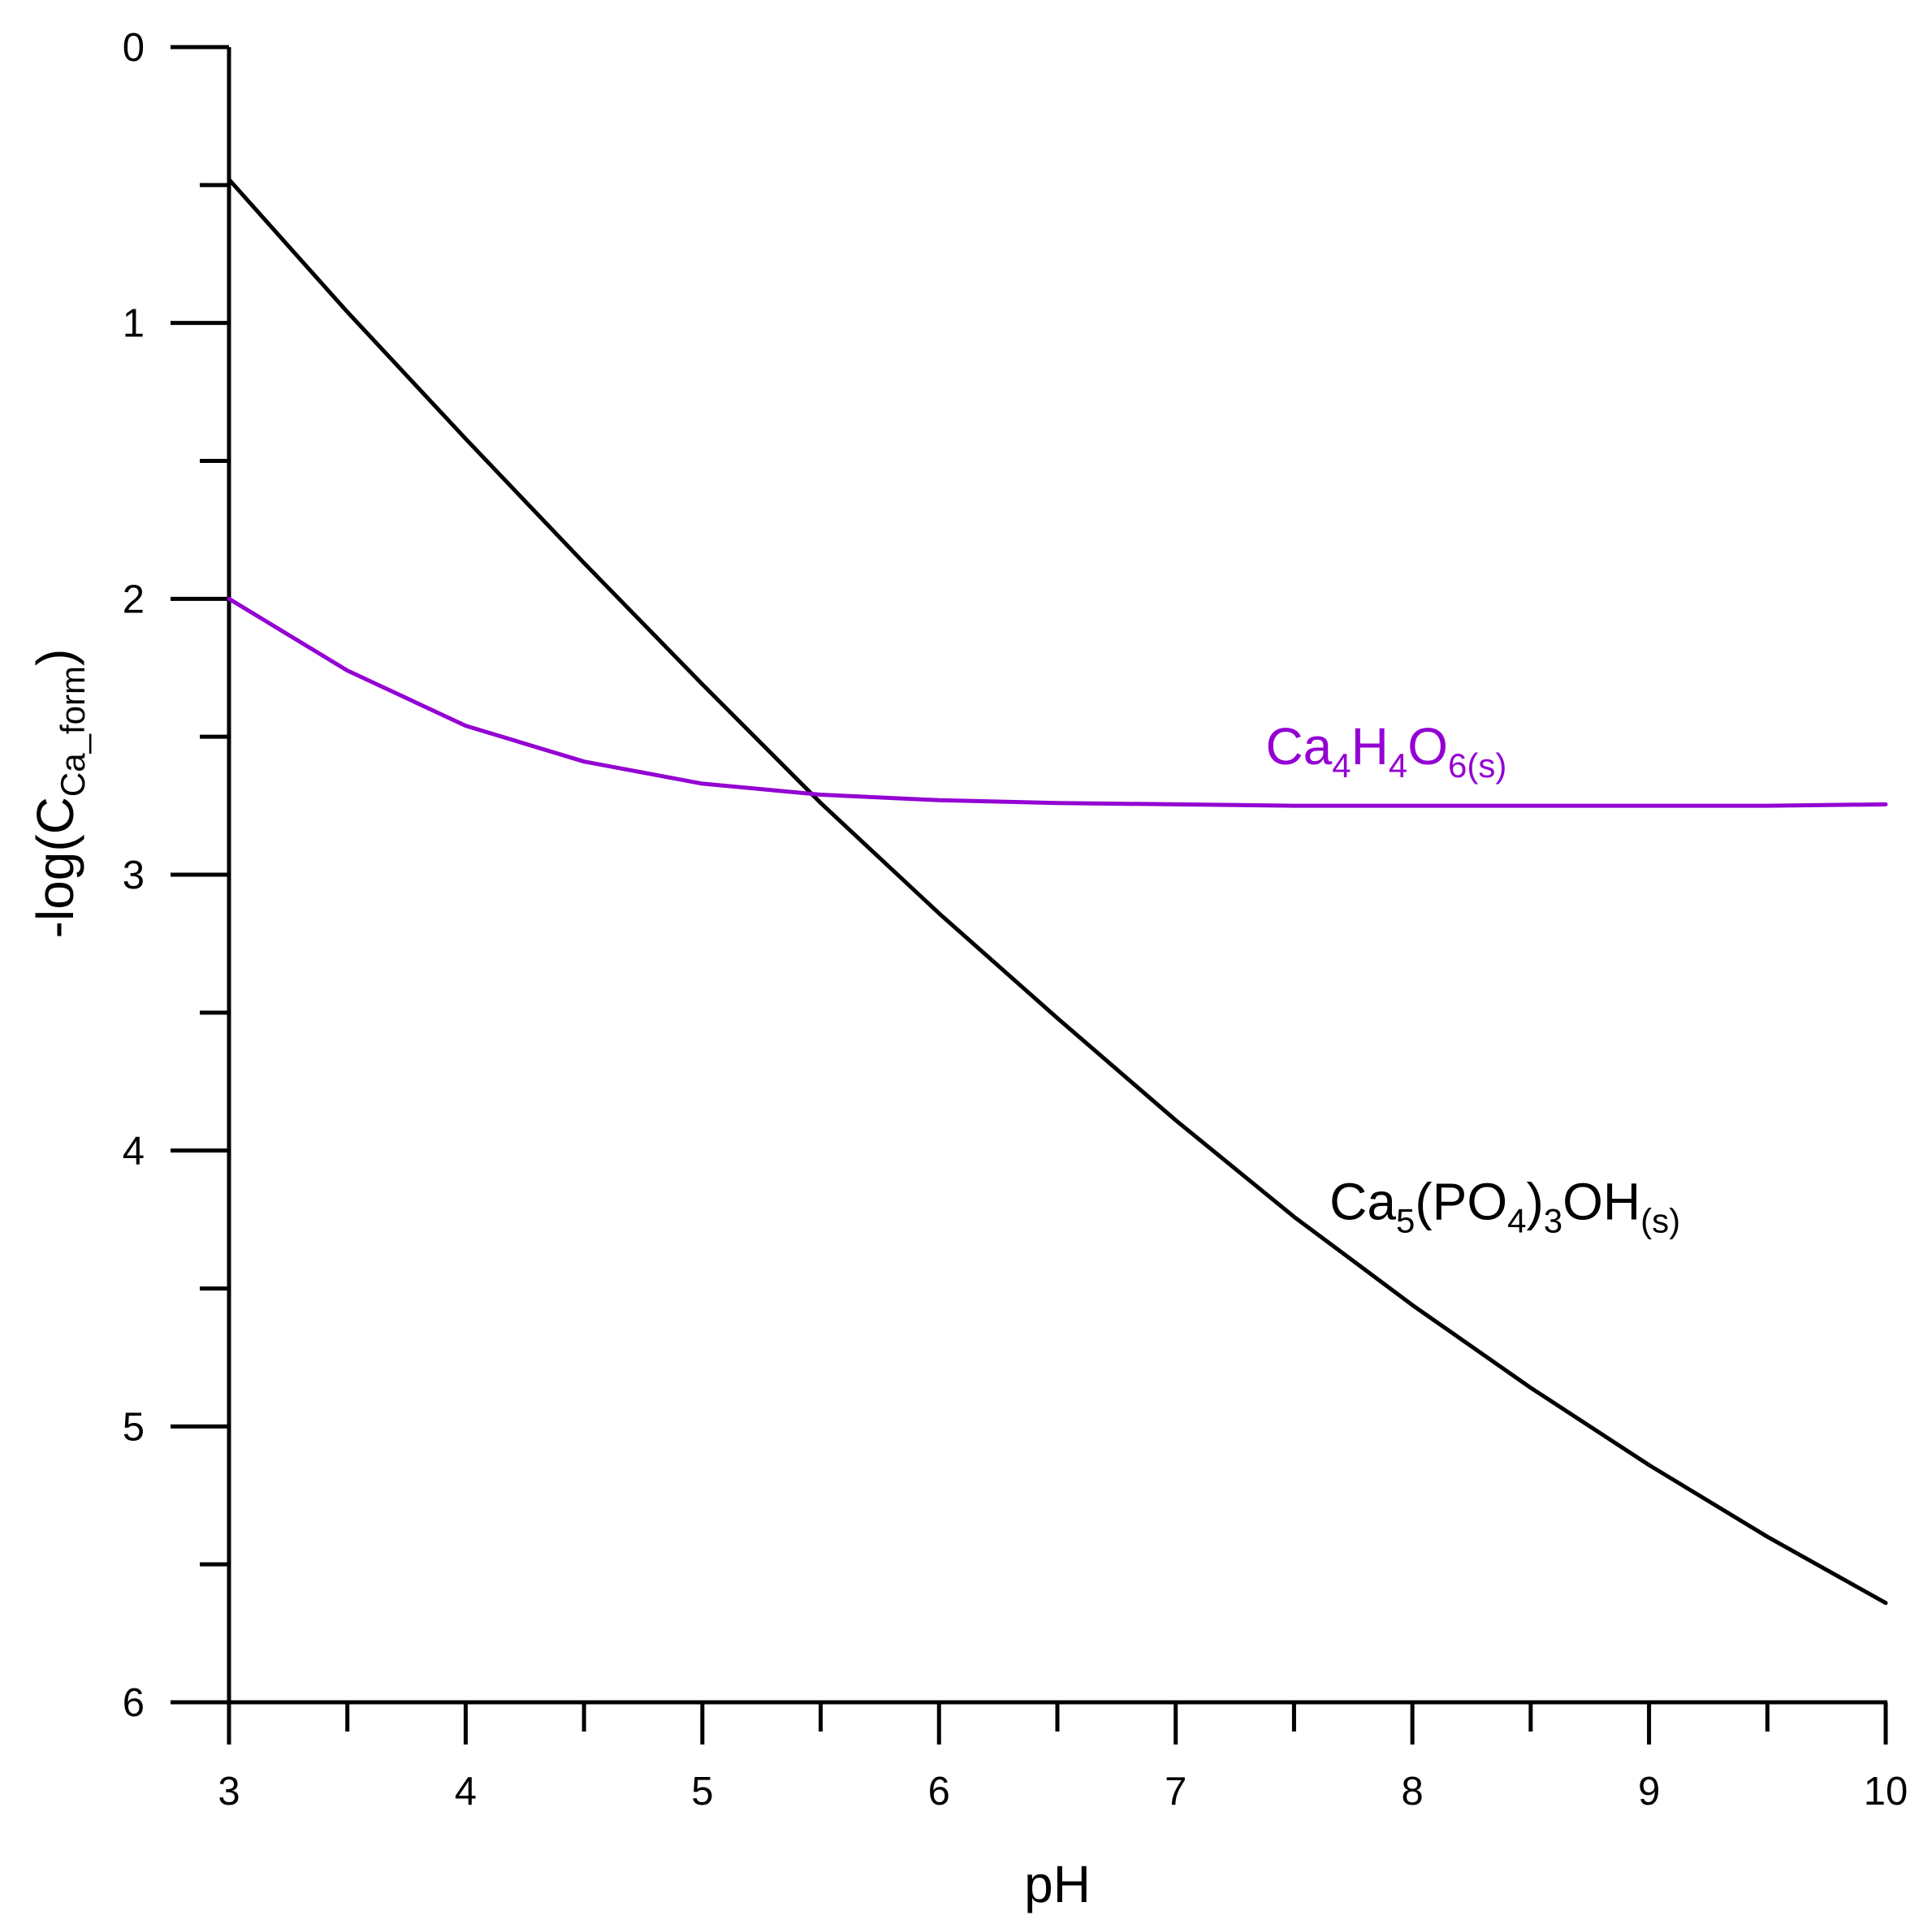 The width and height of the screenshot is (1932, 1924). What do you see at coordinates (229, 1792) in the screenshot?
I see `x-tick-label: 3` at bounding box center [229, 1792].